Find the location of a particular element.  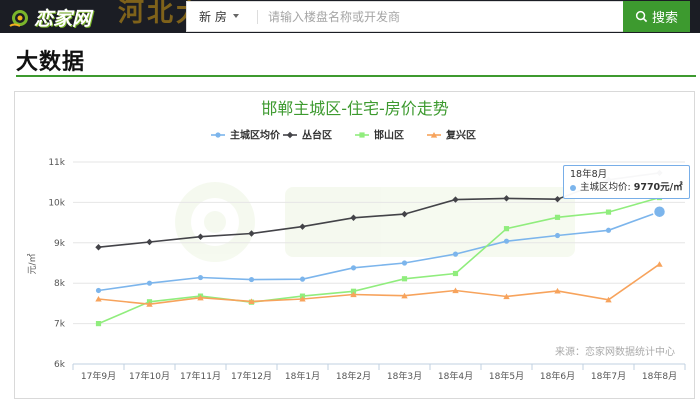

x-tick-label: 17年9月 is located at coordinates (98, 376).